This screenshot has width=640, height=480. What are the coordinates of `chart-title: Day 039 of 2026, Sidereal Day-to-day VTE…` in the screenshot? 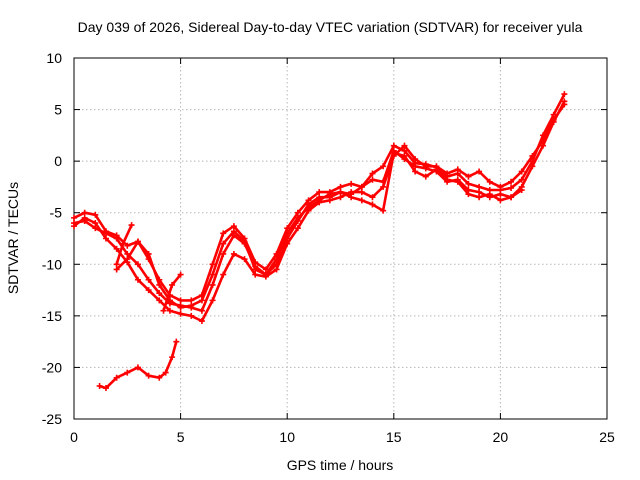 It's located at (330, 27).